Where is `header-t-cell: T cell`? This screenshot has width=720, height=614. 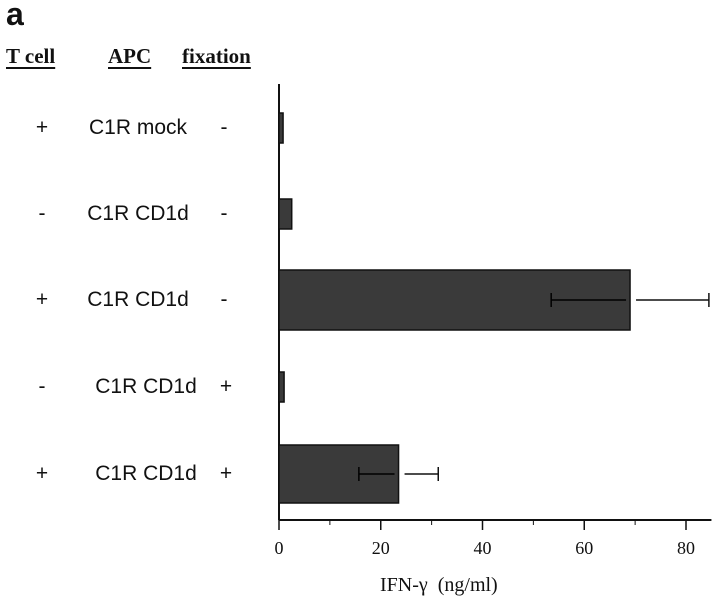
header-t-cell: T cell is located at coordinates (31, 56).